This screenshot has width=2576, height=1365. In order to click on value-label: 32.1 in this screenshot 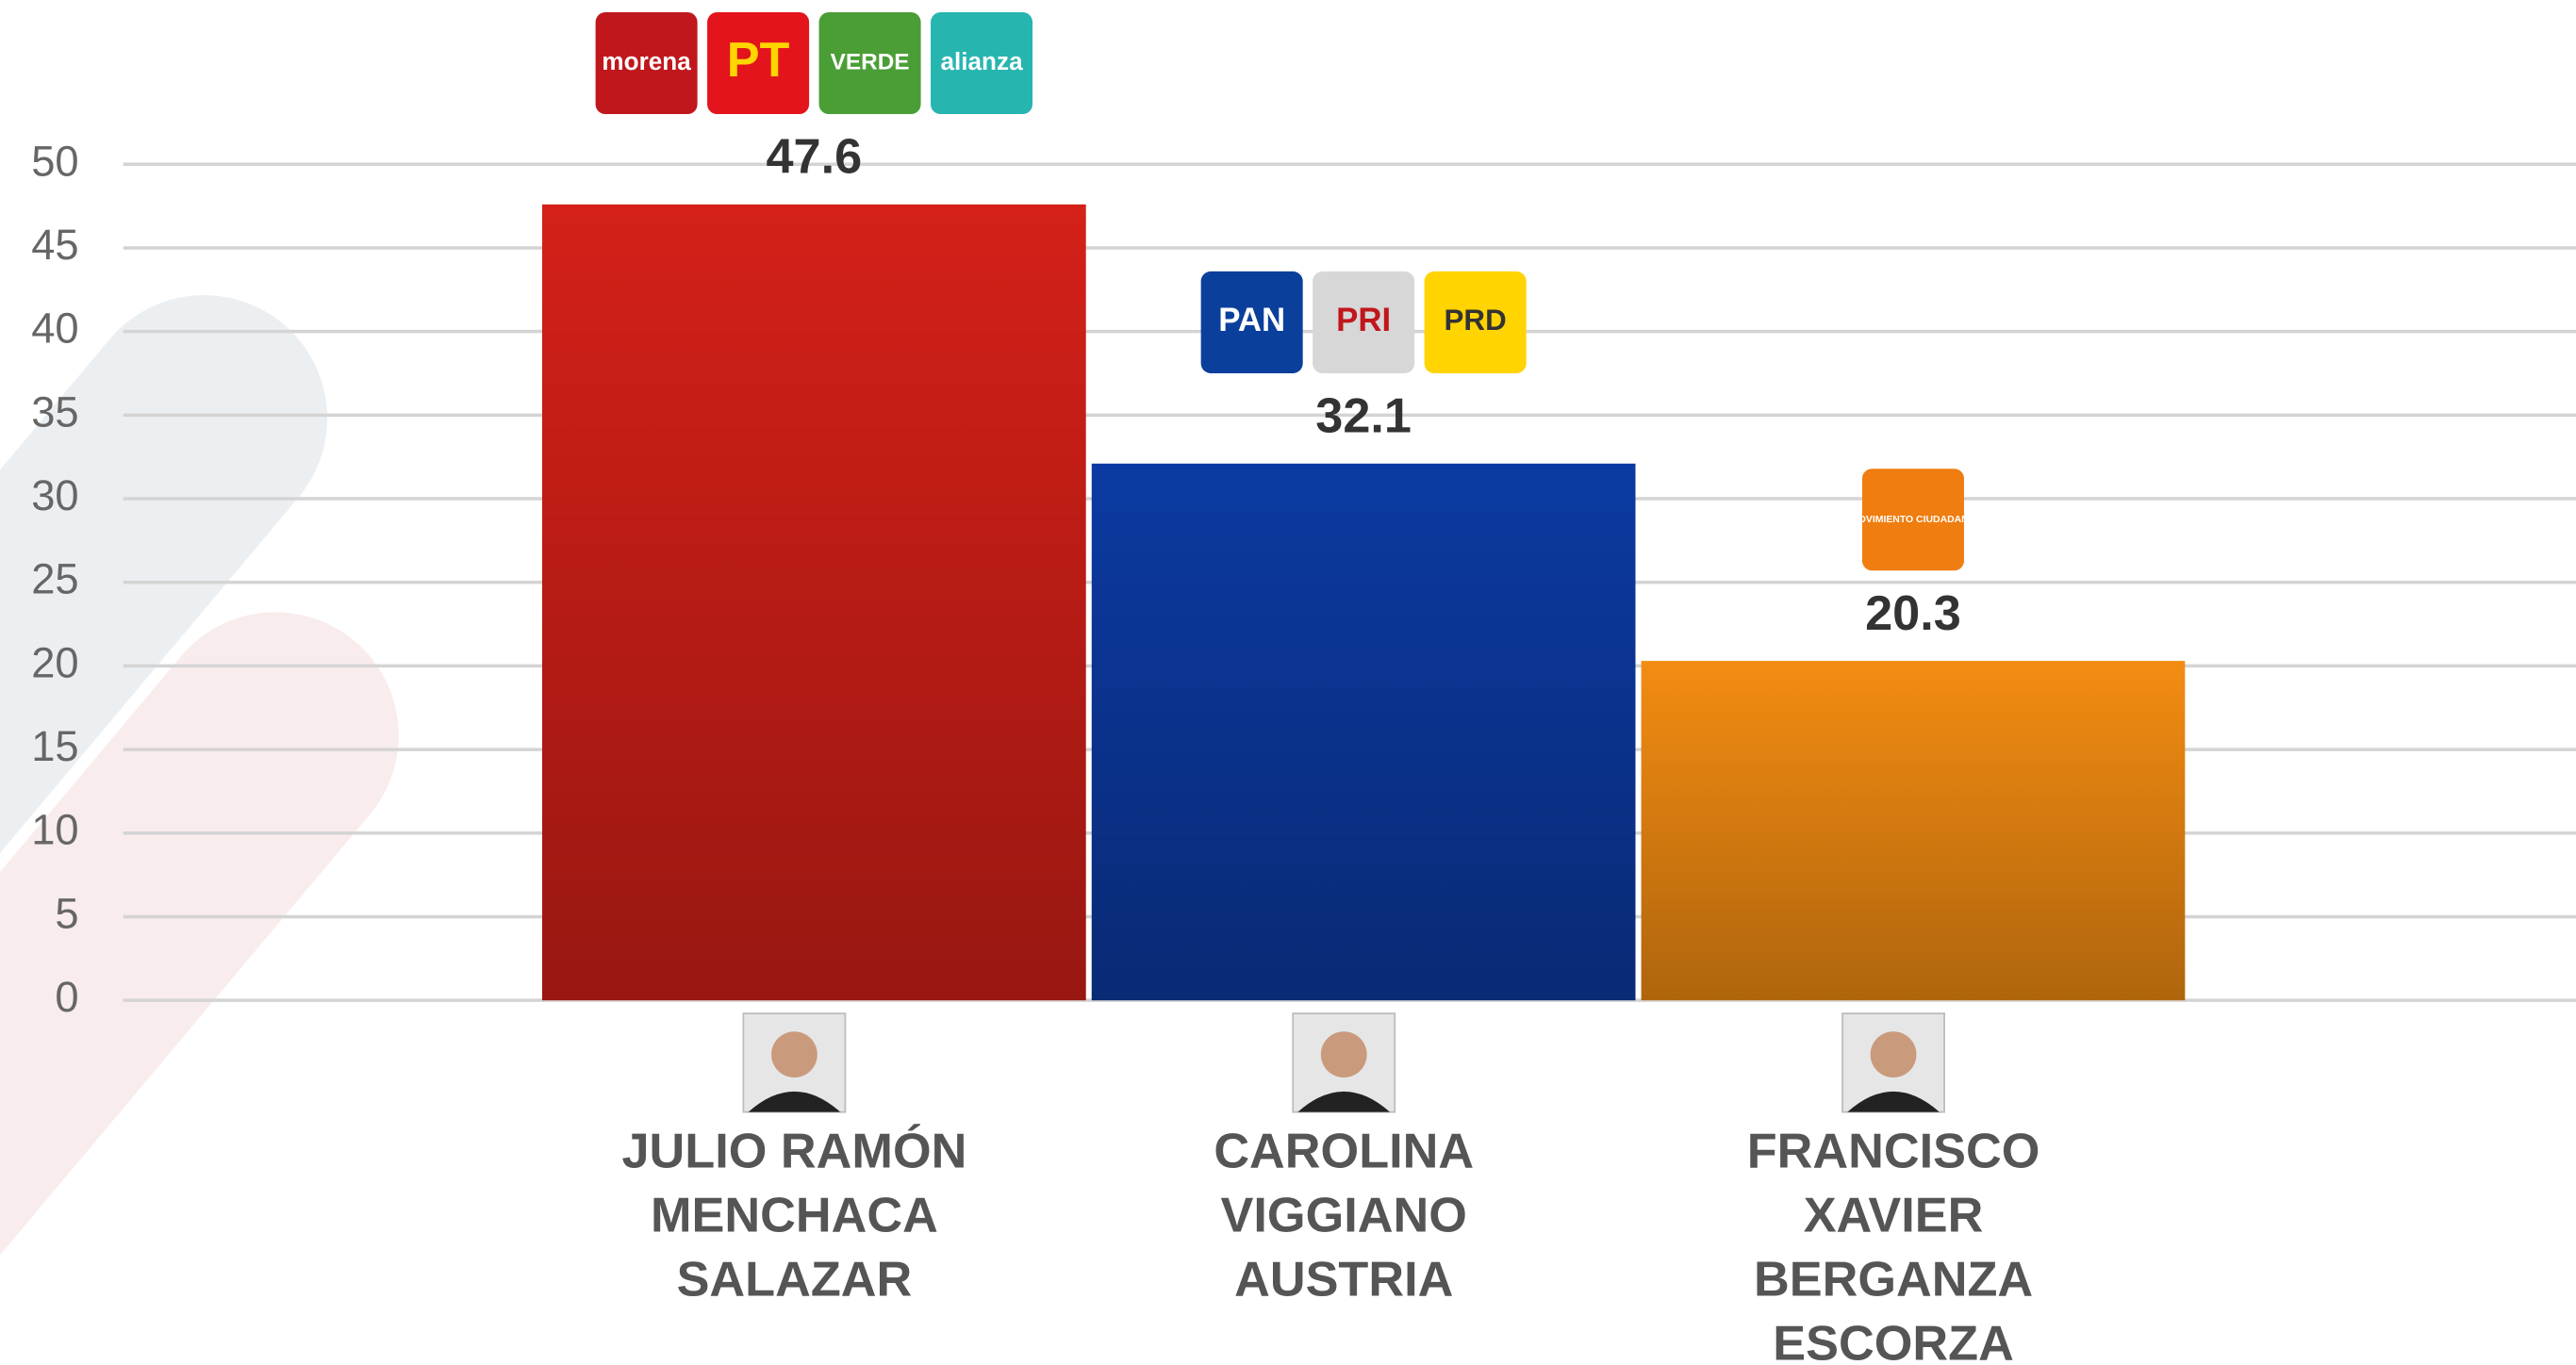, I will do `click(1363, 416)`.